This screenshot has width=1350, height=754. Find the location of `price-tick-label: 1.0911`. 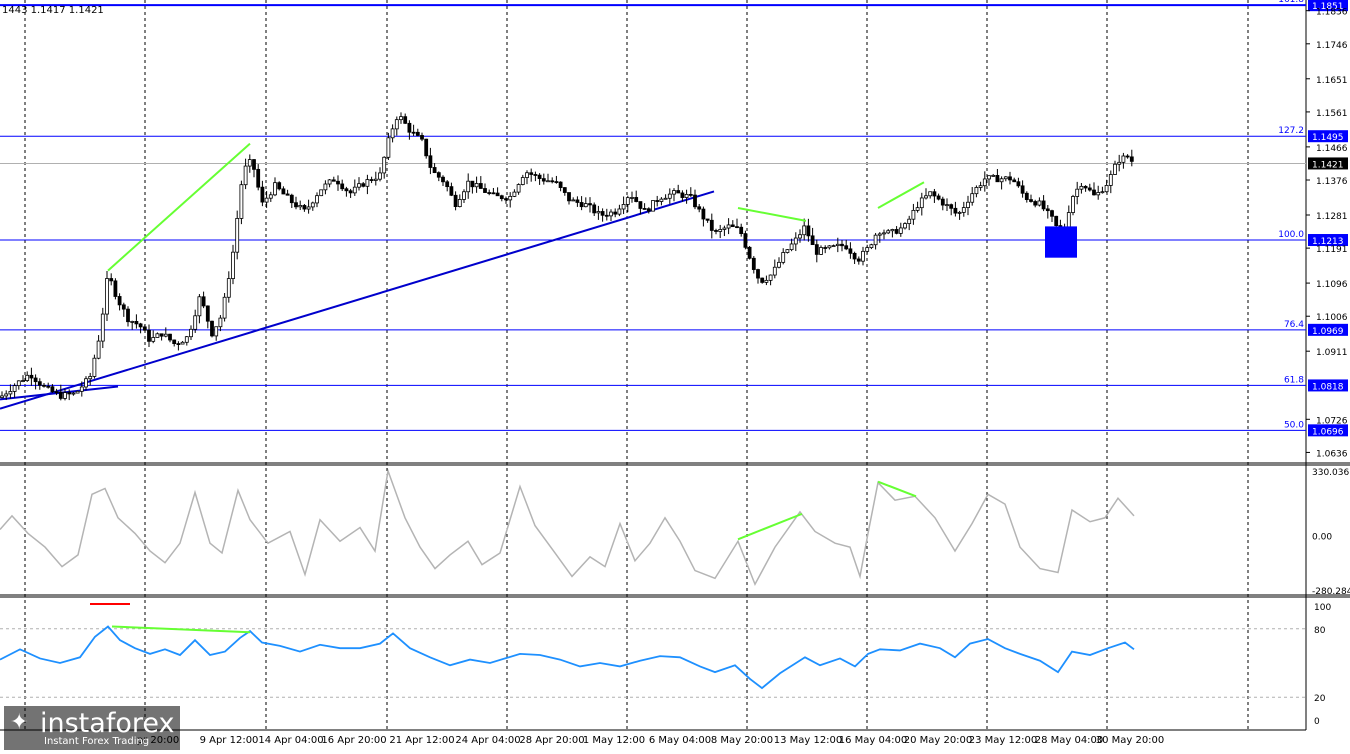

price-tick-label: 1.0911 is located at coordinates (1332, 353).